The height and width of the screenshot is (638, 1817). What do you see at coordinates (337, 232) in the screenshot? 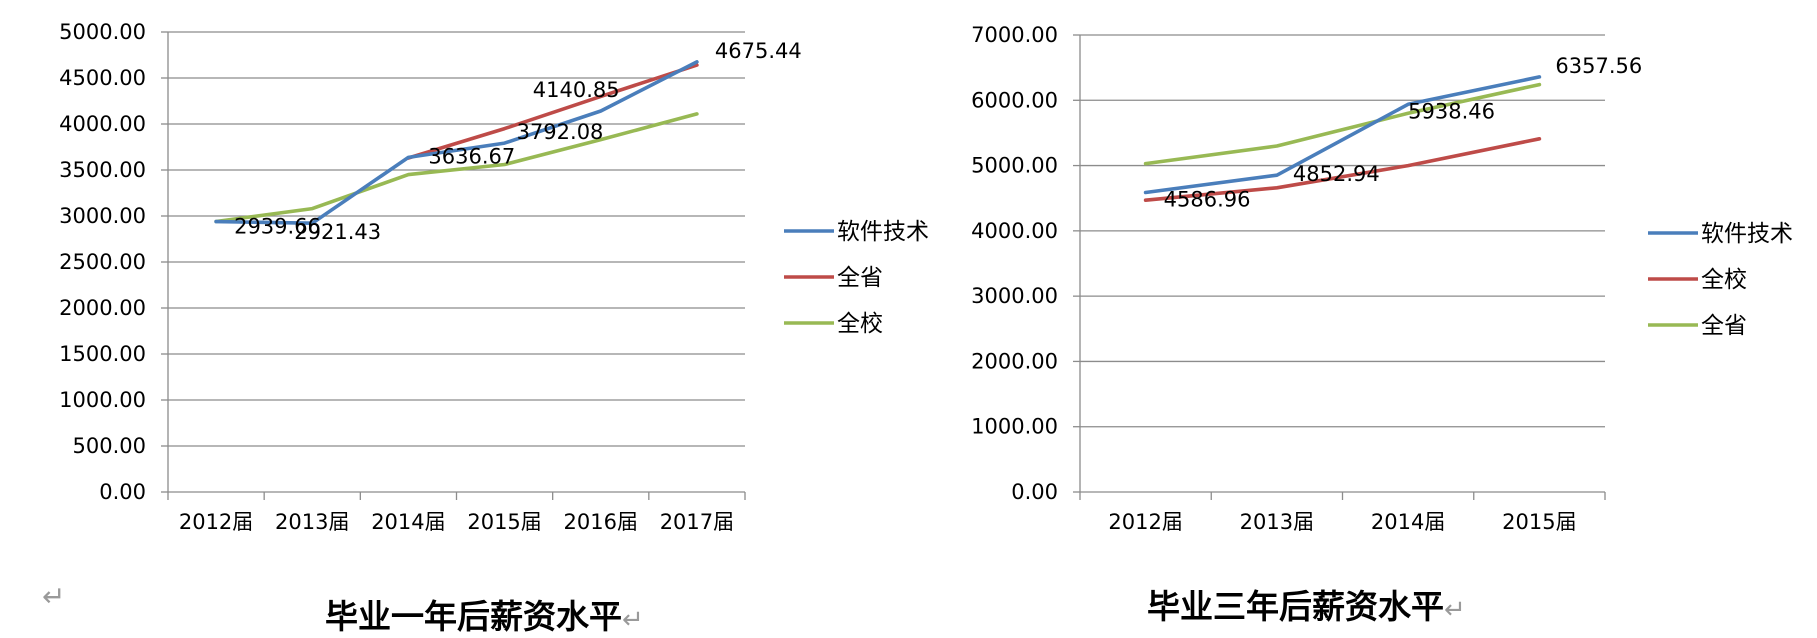
I see `data-label: 2921.43` at bounding box center [337, 232].